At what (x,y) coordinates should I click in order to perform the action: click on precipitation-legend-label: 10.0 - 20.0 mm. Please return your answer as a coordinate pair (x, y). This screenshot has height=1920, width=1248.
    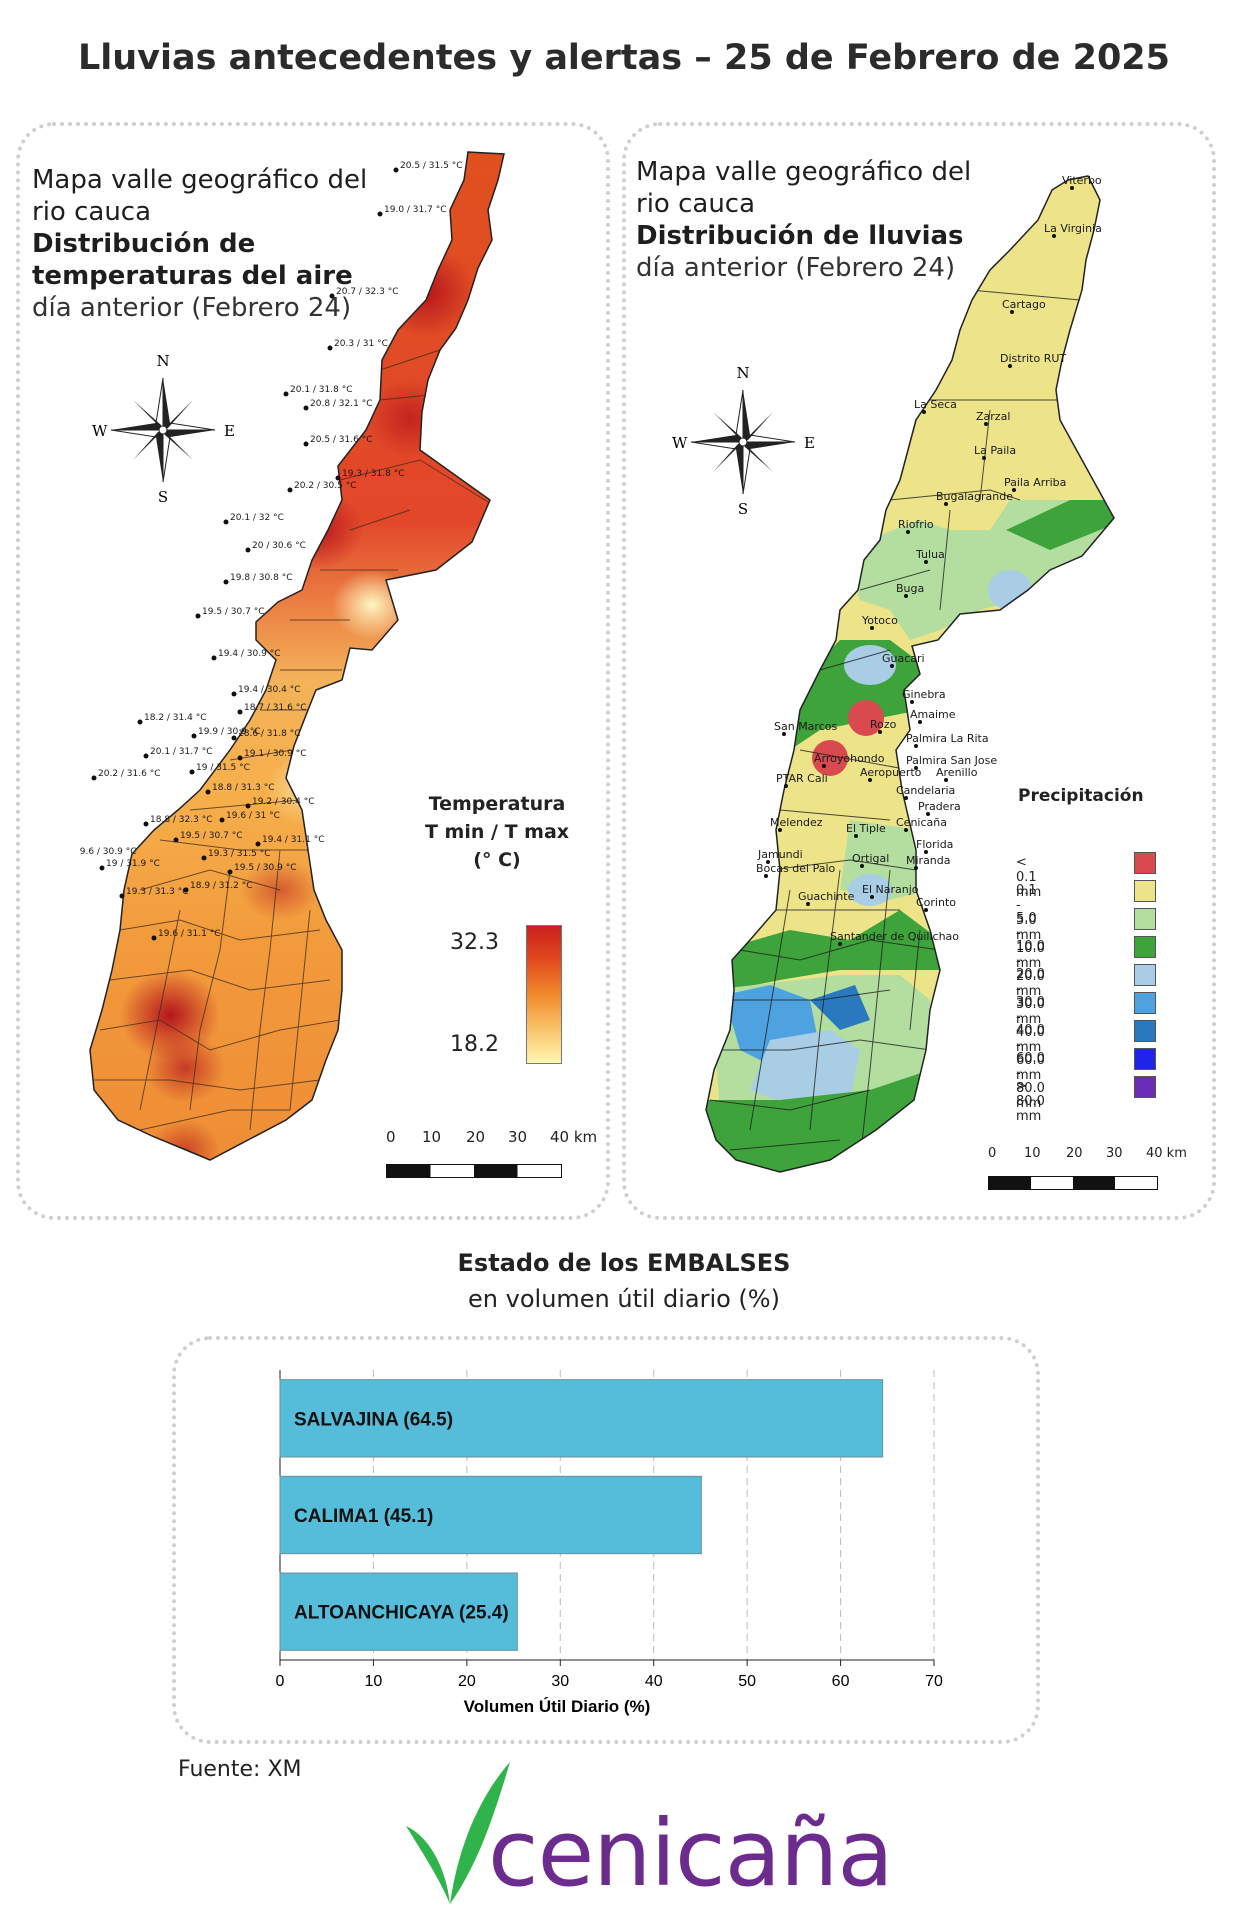
    Looking at the image, I should click on (1030, 969).